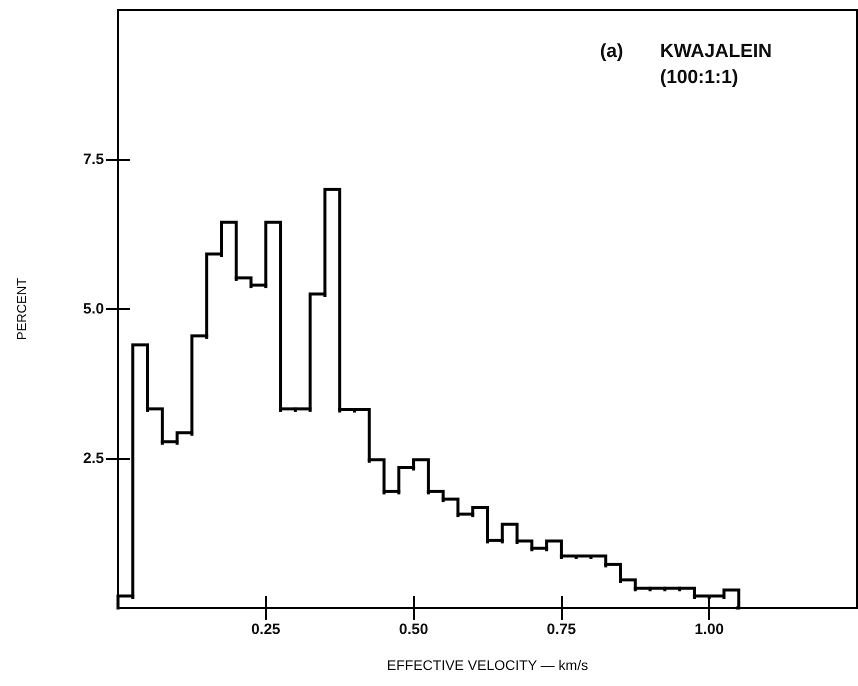  What do you see at coordinates (265, 629) in the screenshot?
I see `x-tick-label: 0.25` at bounding box center [265, 629].